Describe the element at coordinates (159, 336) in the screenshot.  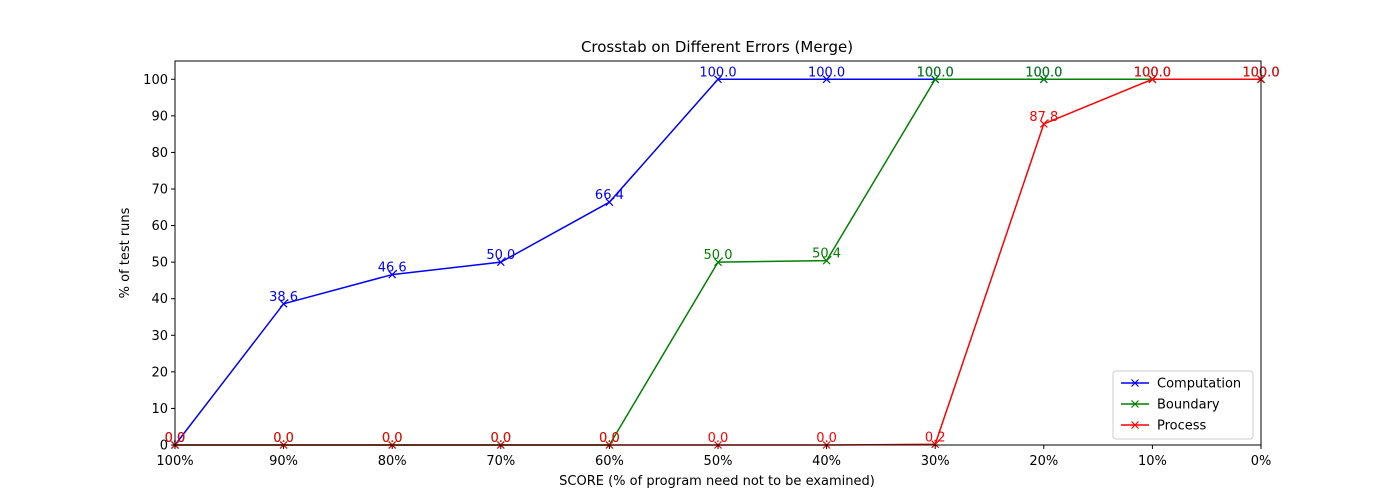
I see `y-tick-label: 30` at that location.